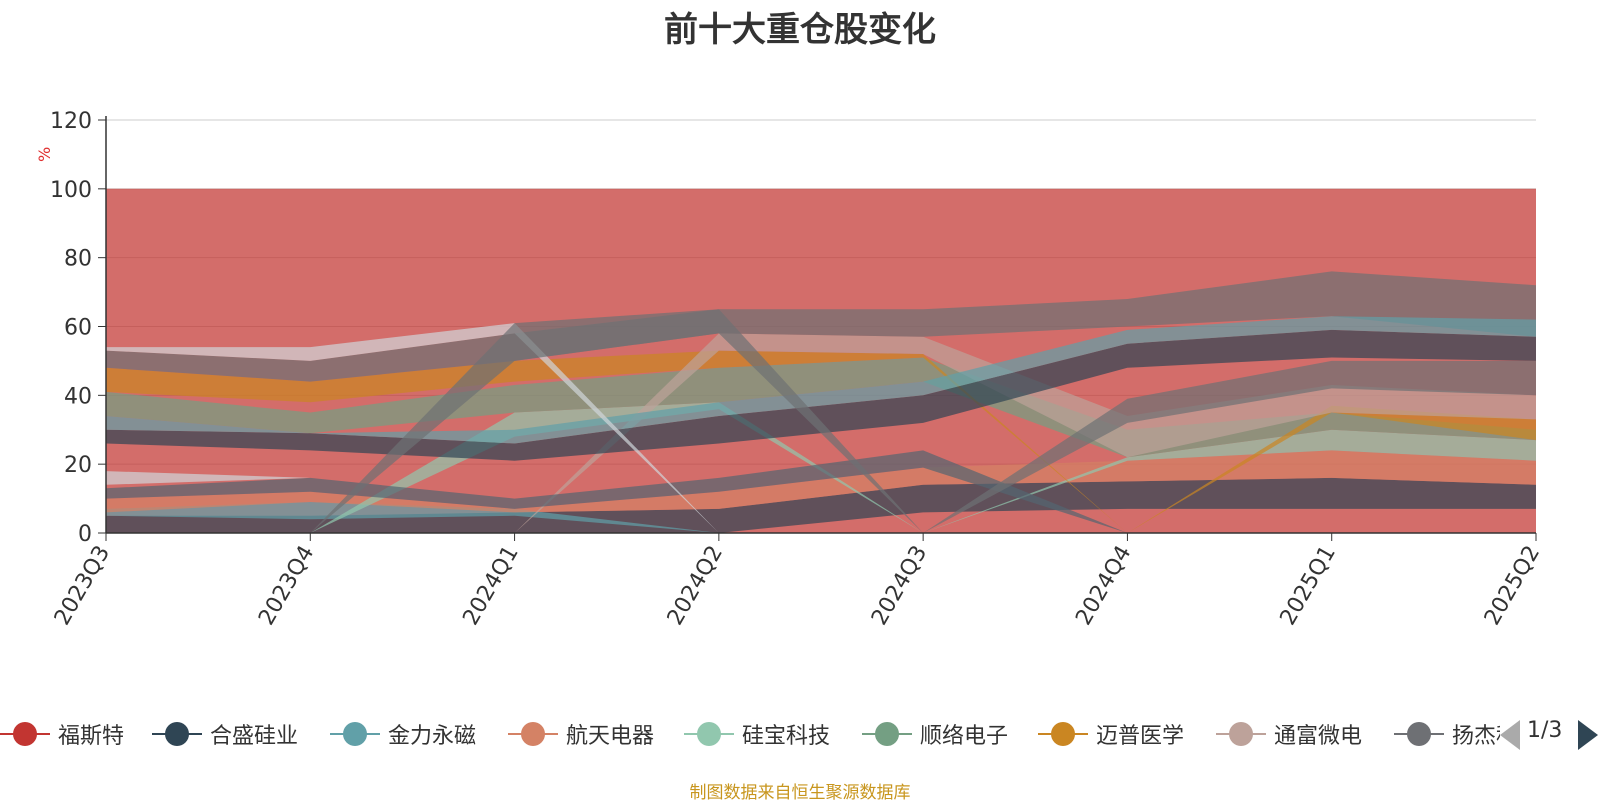  Describe the element at coordinates (91, 736) in the screenshot. I see `legend-label: 福斯特` at that location.